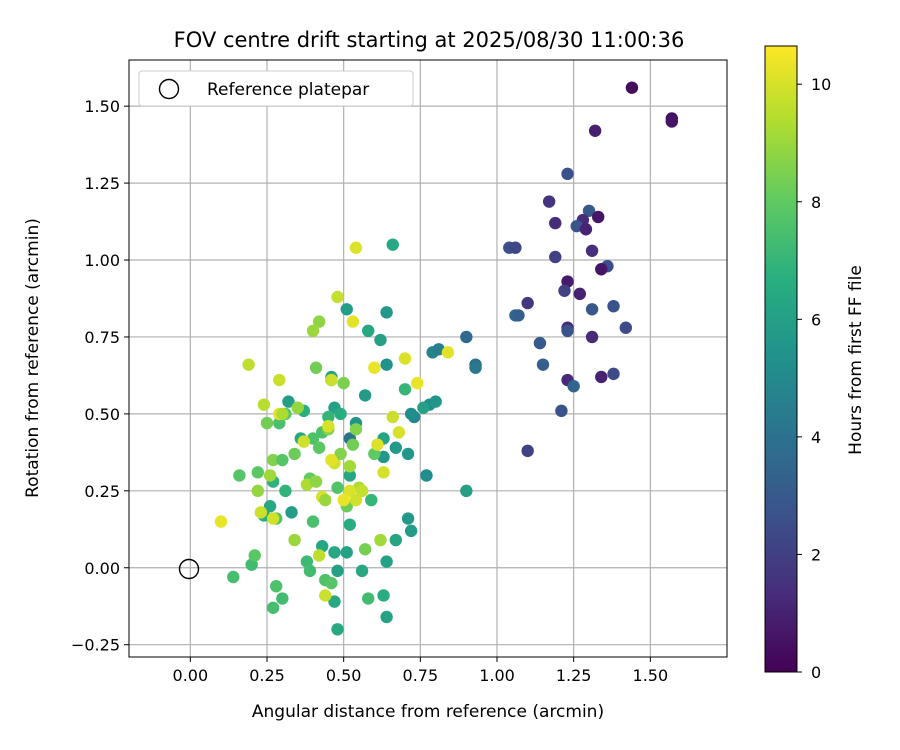  What do you see at coordinates (816, 554) in the screenshot?
I see `colorbar-tick-label: 2` at bounding box center [816, 554].